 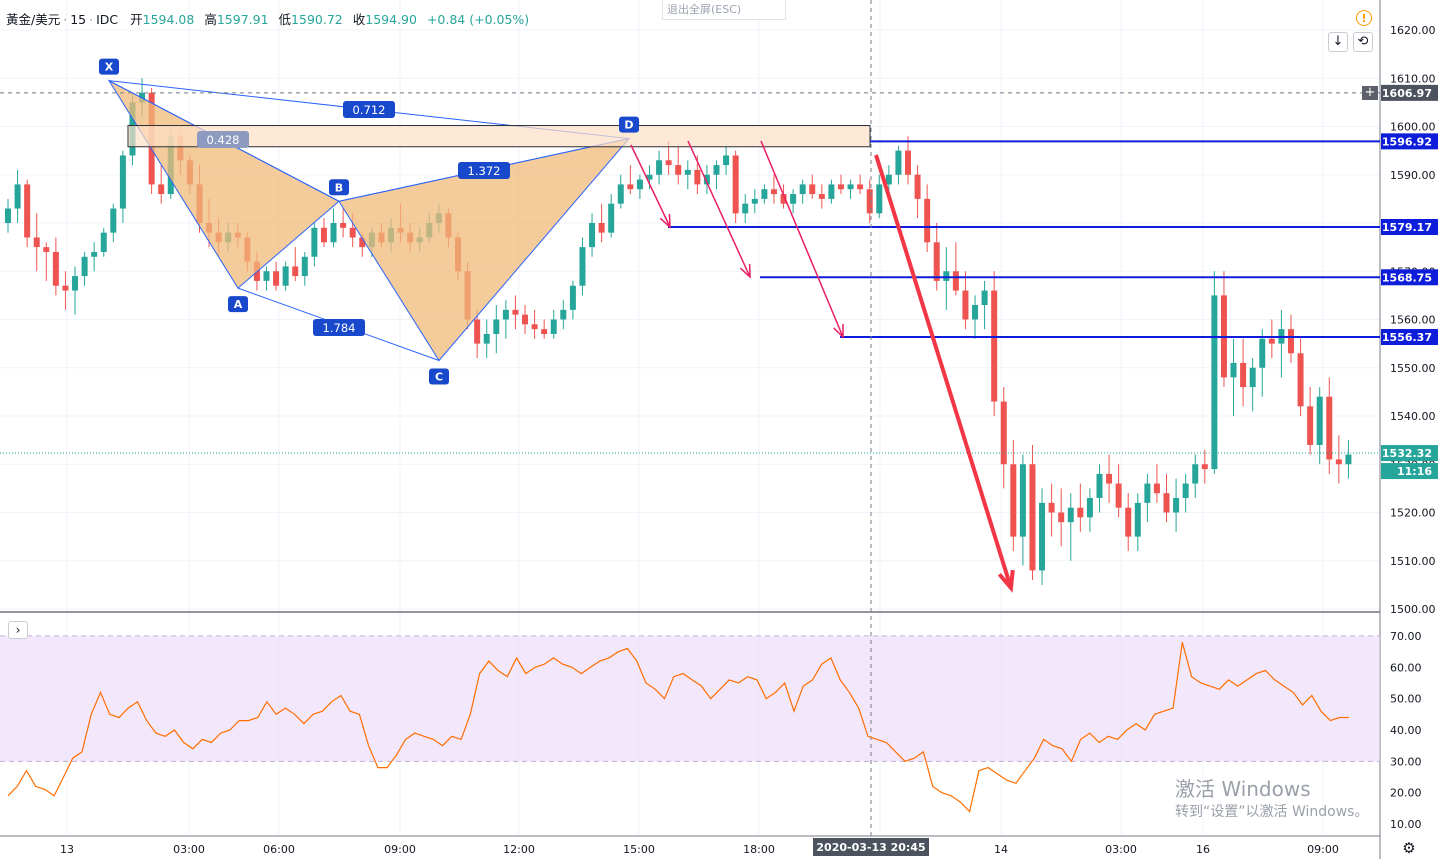 I want to click on activation-watermark-title: 激活 Windows, so click(x=1243, y=789).